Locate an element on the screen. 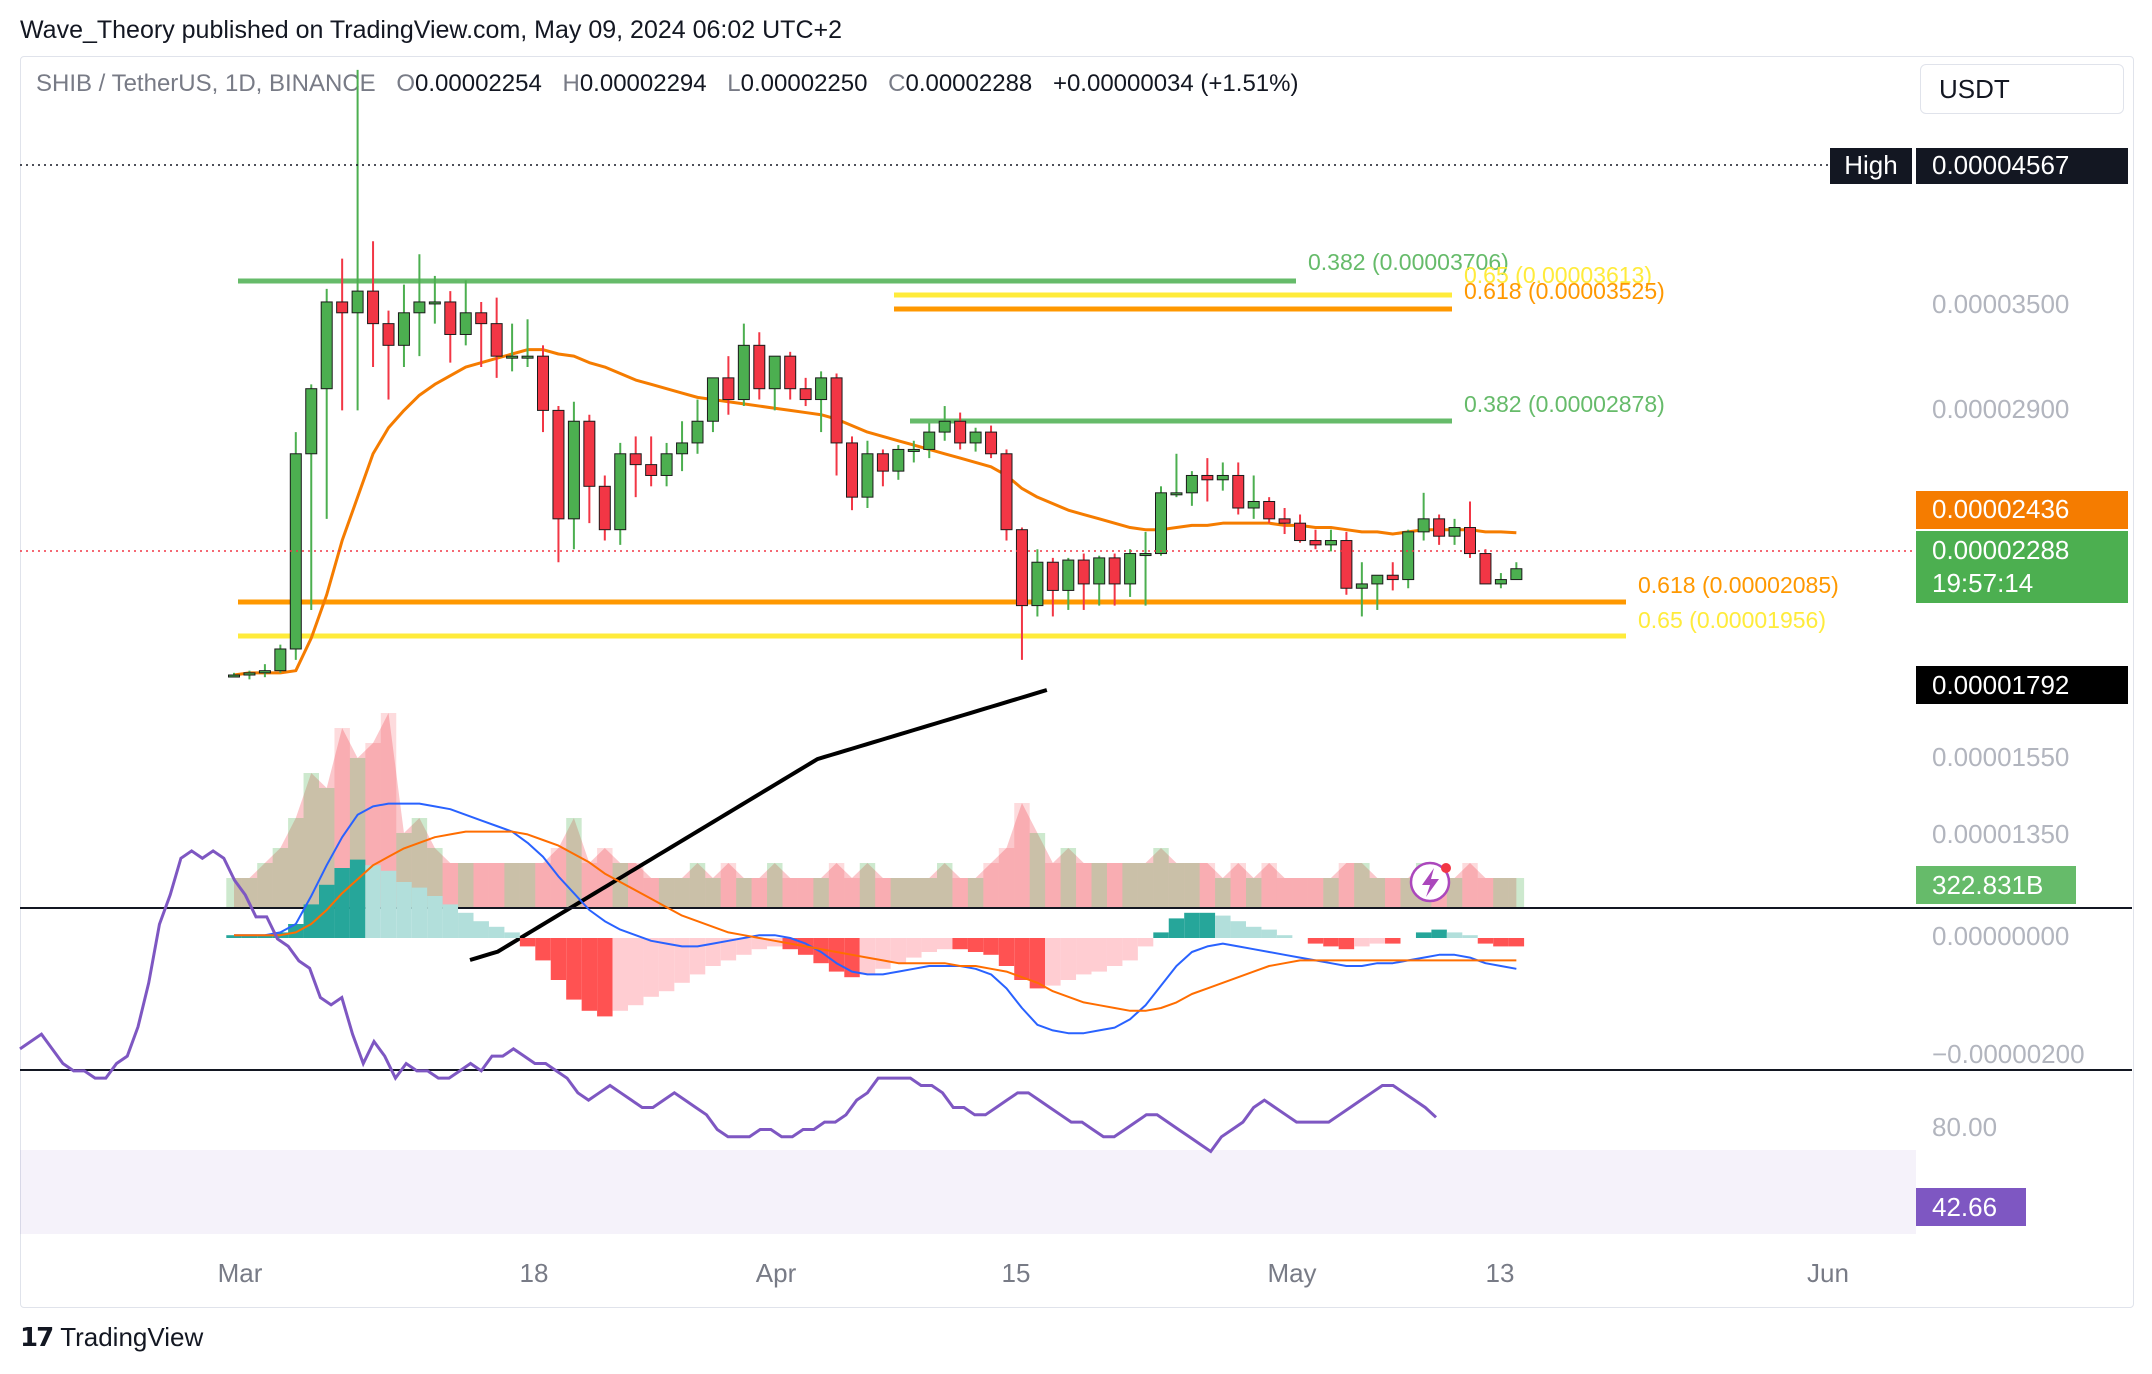 The image size is (2152, 1374). macd-axis-tick: 0.00000000 is located at coordinates (2000, 936).